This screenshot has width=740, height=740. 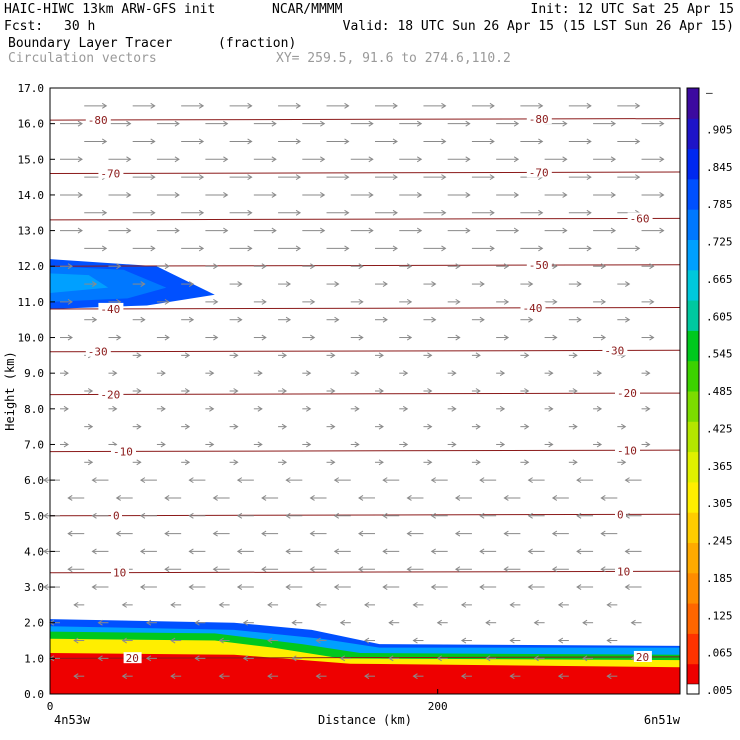 What do you see at coordinates (365, 673) in the screenshot?
I see `tracer-layer` at bounding box center [365, 673].